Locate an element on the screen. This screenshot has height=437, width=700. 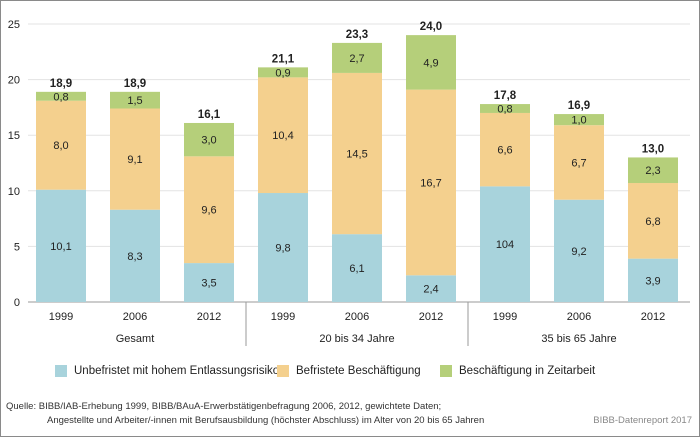
bar-value-label: 6,8 is located at coordinates (652, 222).